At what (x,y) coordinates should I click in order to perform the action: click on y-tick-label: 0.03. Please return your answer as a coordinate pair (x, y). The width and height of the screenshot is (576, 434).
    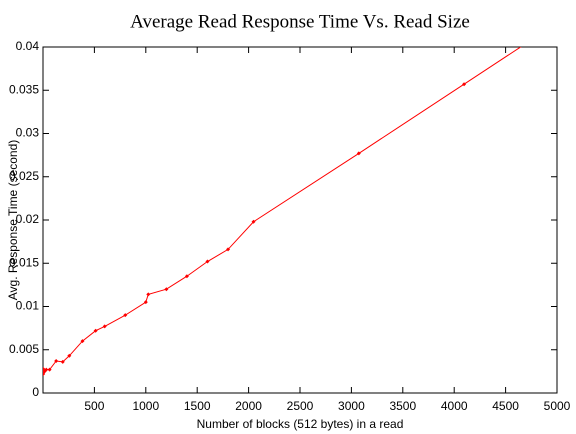
    Looking at the image, I should click on (28, 133).